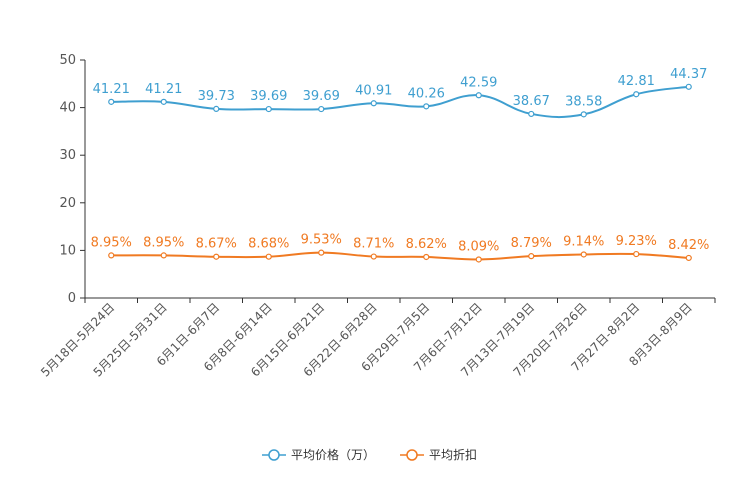 This screenshot has width=744, height=496. What do you see at coordinates (67, 203) in the screenshot?
I see `y-tick-label: 20` at bounding box center [67, 203].